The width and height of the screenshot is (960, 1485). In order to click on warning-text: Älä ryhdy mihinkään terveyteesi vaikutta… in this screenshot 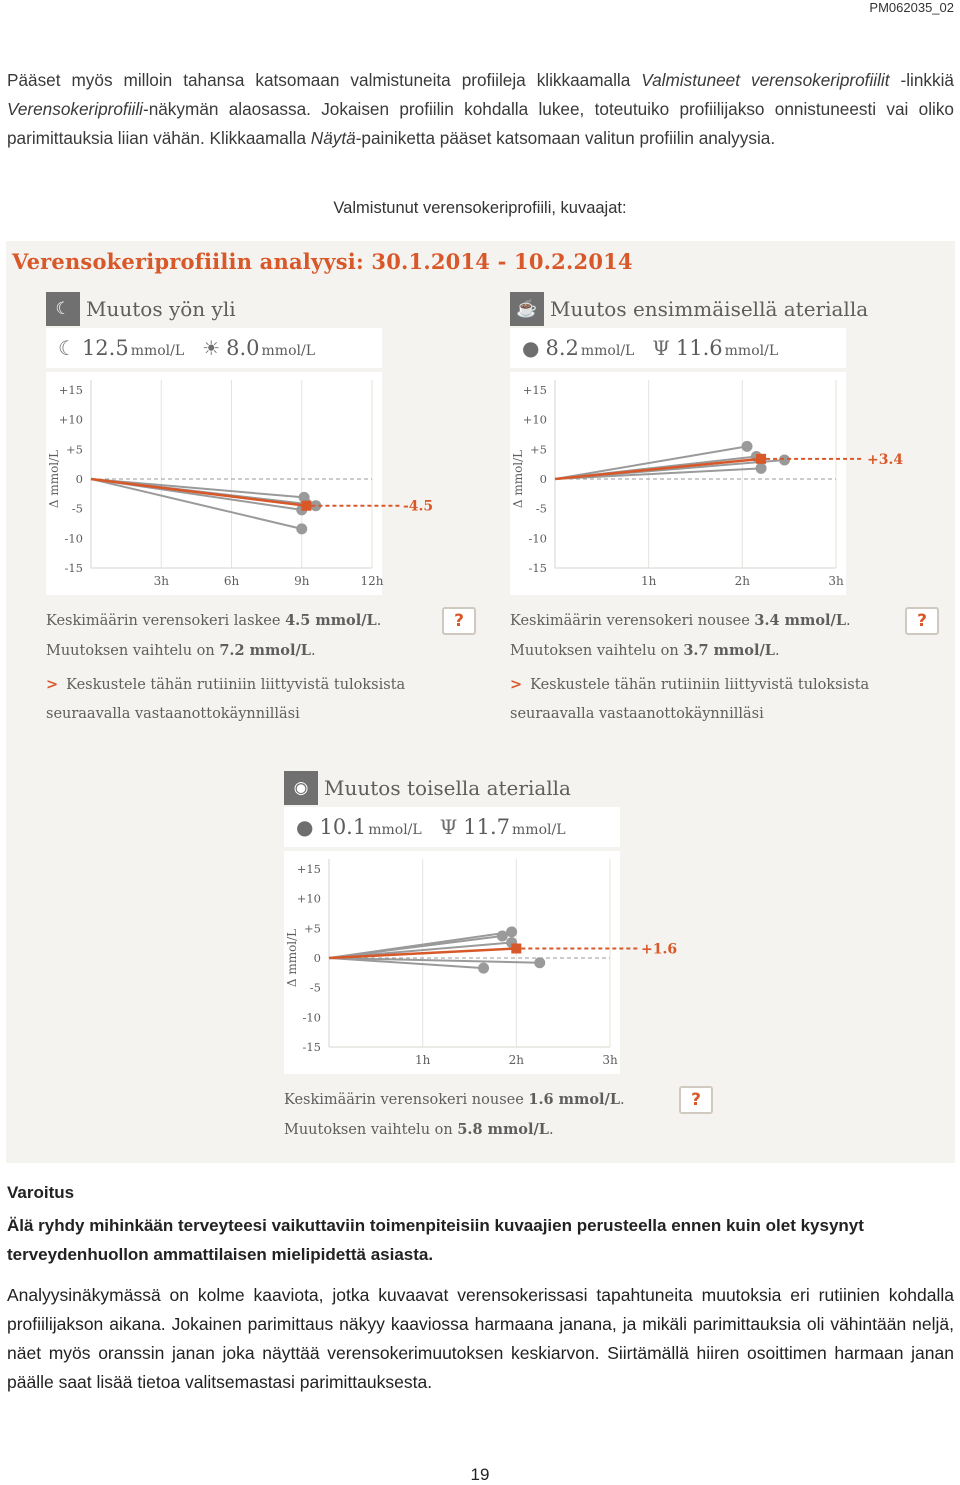, I will do `click(435, 1240)`.